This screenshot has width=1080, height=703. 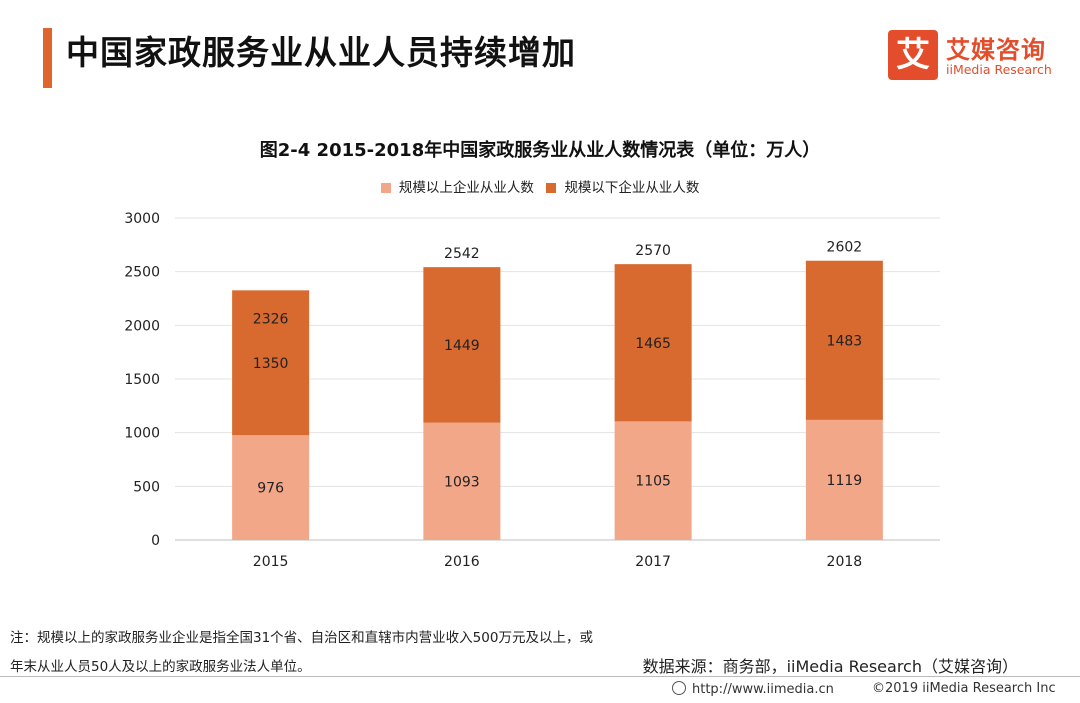 I want to click on x-tick-label: 2017, so click(x=653, y=562).